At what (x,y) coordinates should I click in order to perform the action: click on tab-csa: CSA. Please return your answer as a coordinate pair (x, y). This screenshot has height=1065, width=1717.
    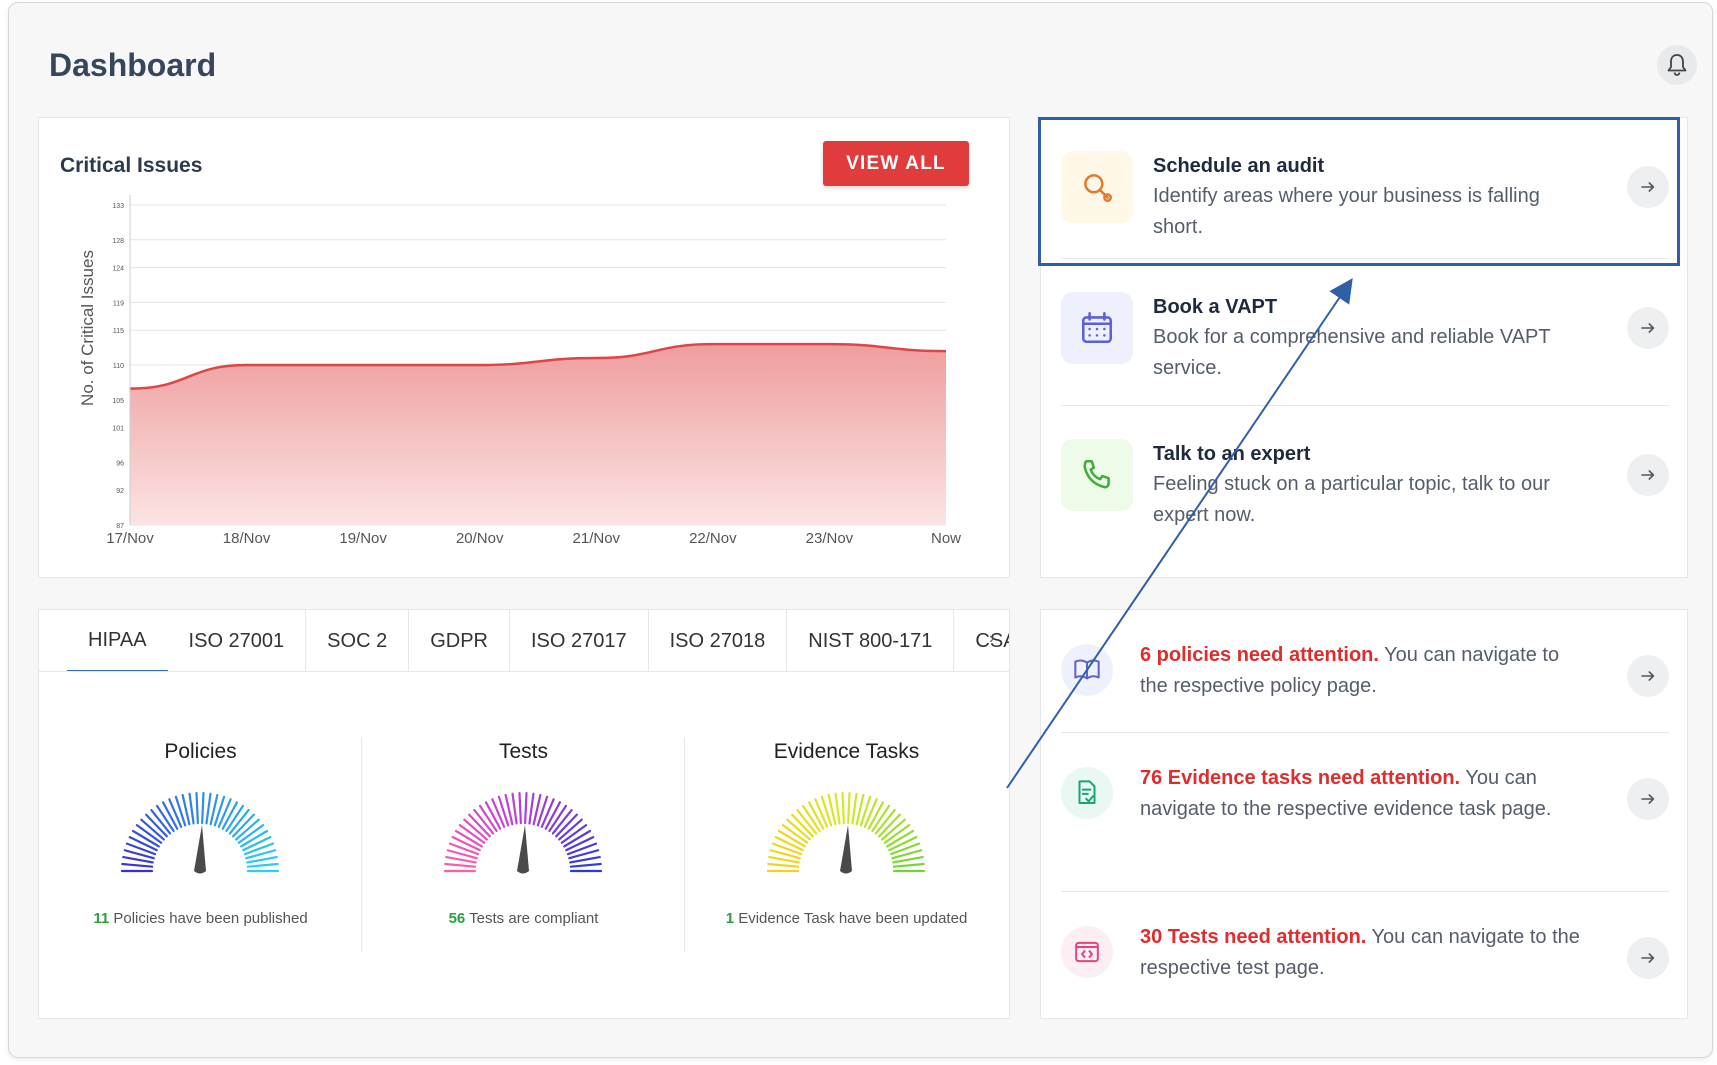
    Looking at the image, I should click on (981, 640).